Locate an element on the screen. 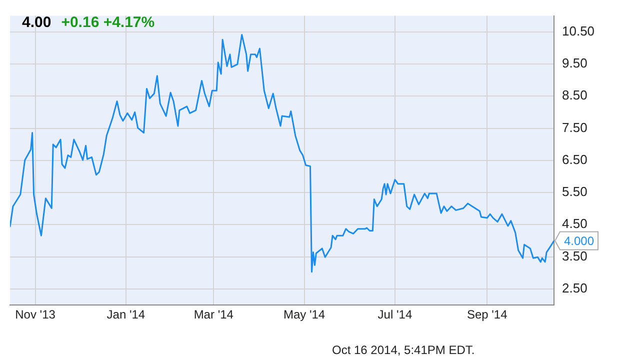 Image resolution: width=635 pixels, height=362 pixels. y-tick-label: 9.50 is located at coordinates (575, 63).